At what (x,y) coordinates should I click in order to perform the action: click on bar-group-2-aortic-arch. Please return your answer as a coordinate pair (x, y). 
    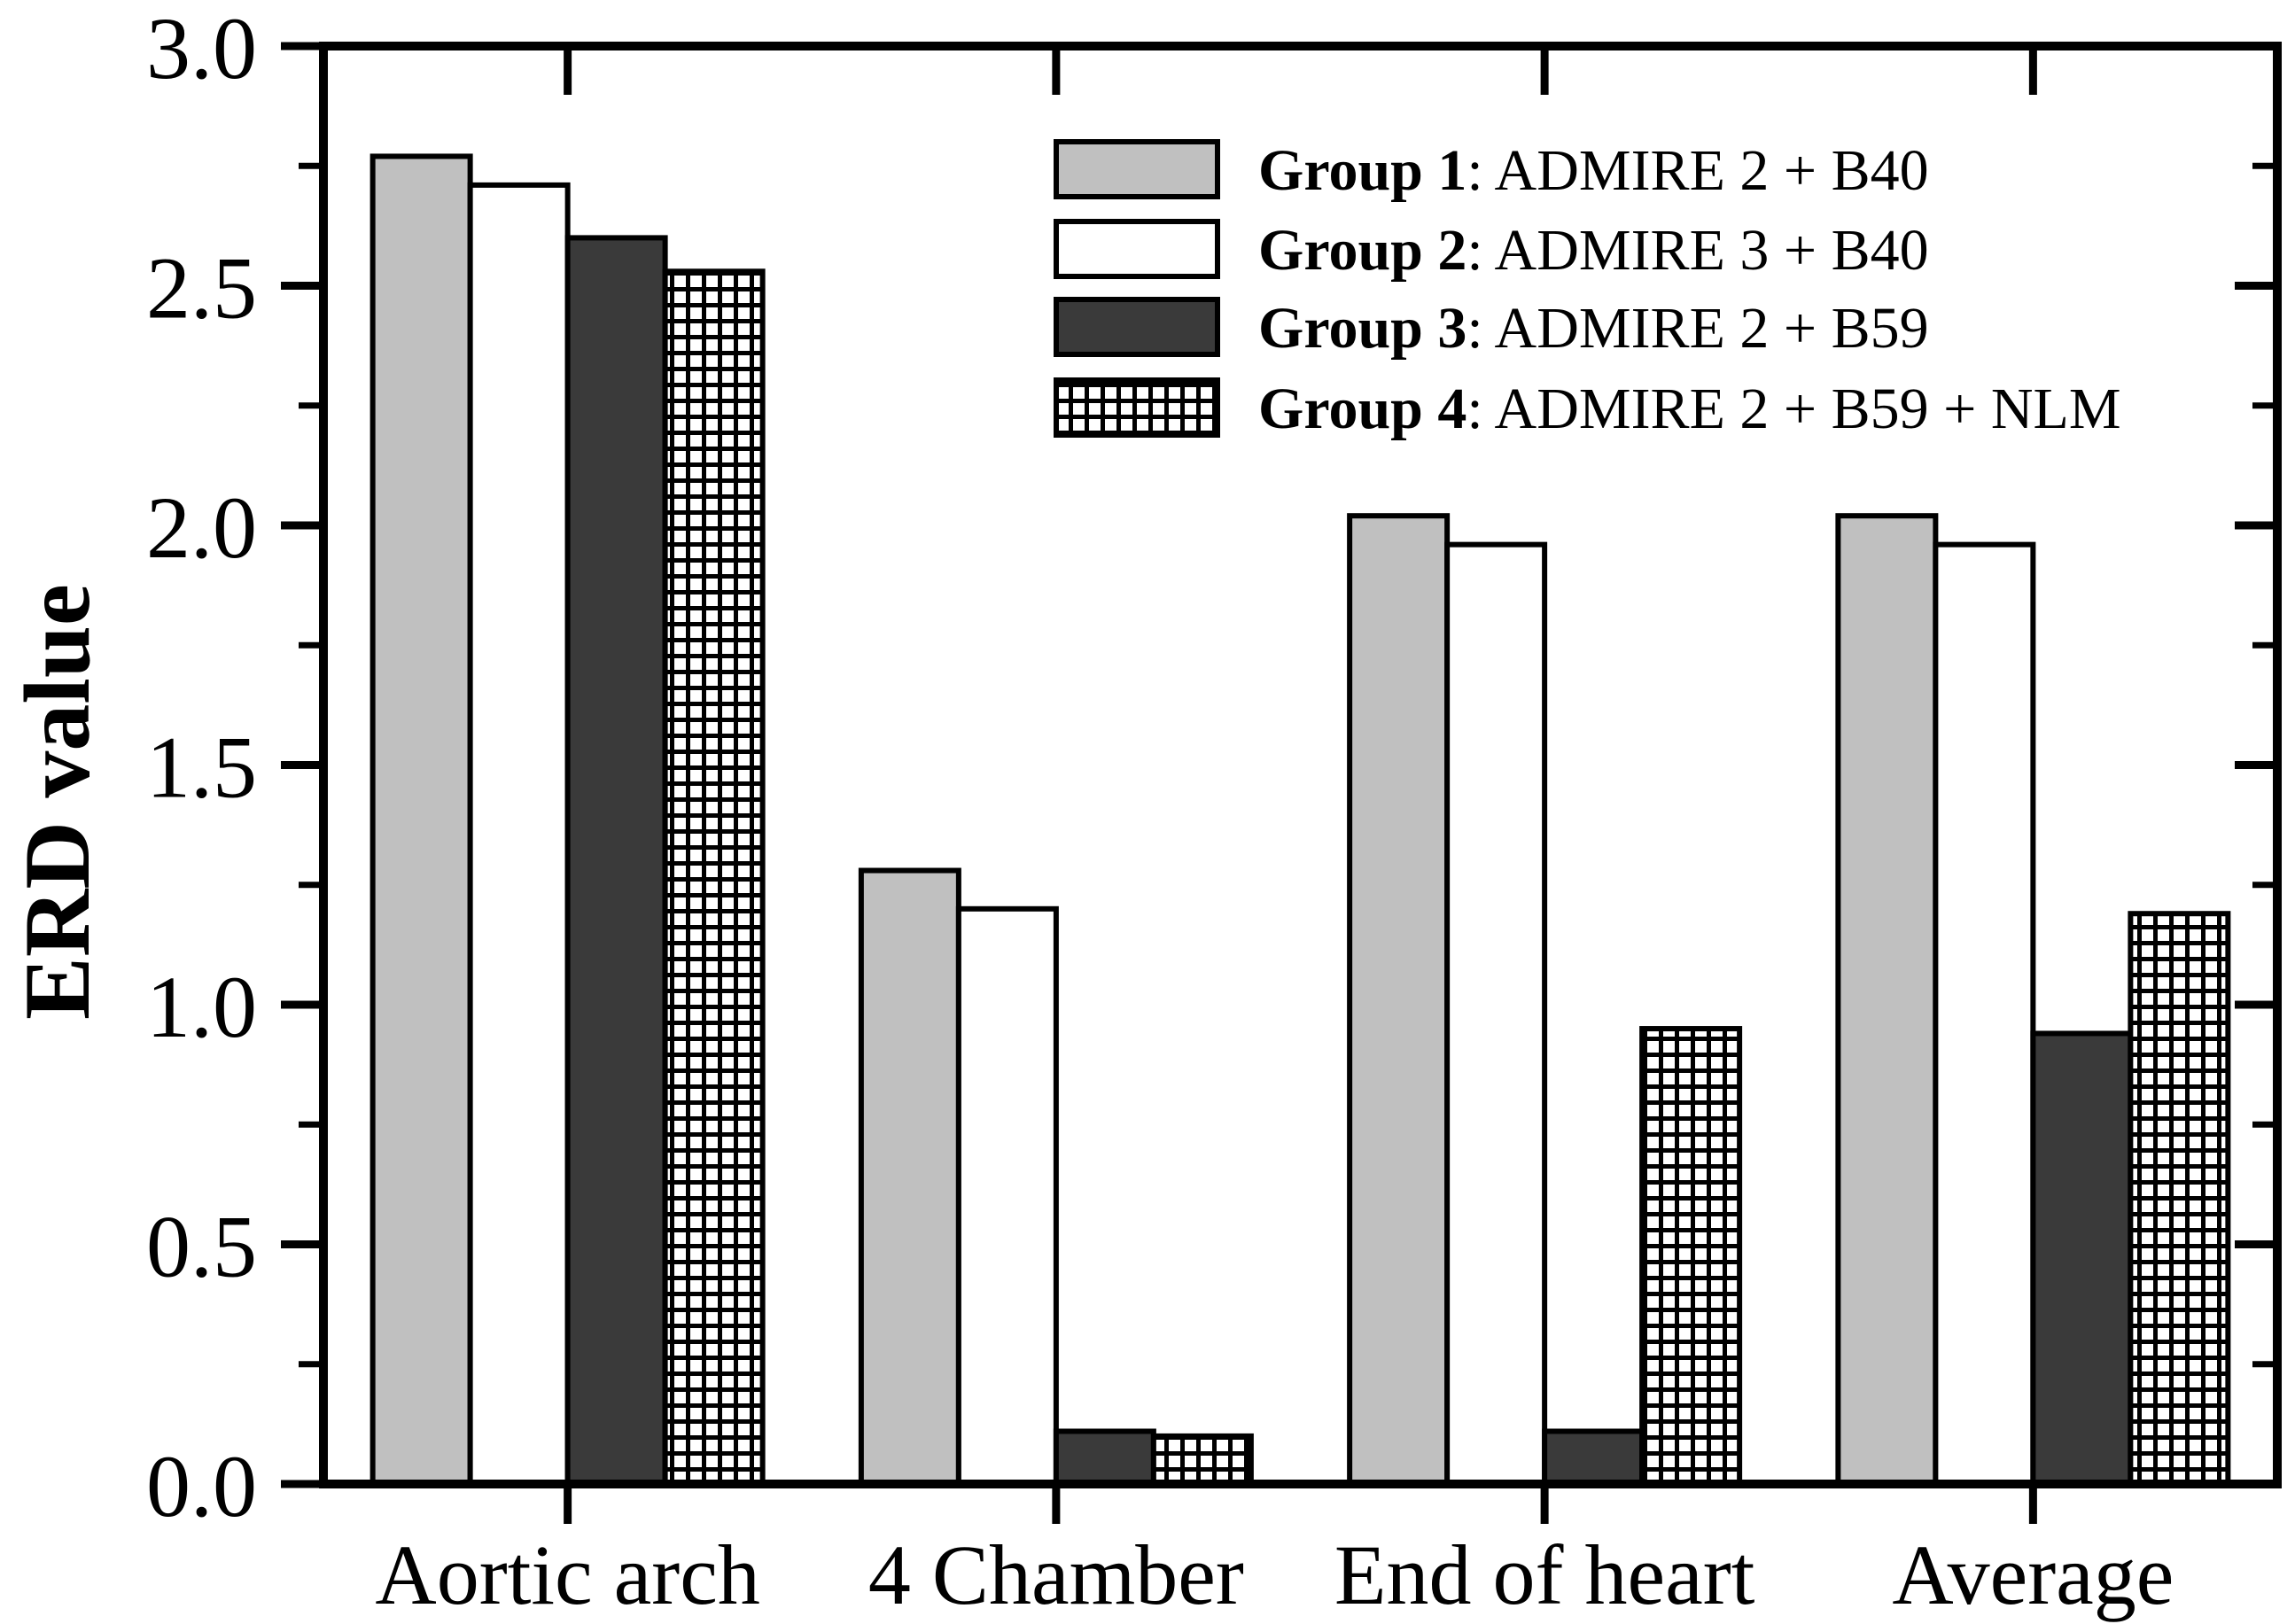
    Looking at the image, I should click on (519, 835).